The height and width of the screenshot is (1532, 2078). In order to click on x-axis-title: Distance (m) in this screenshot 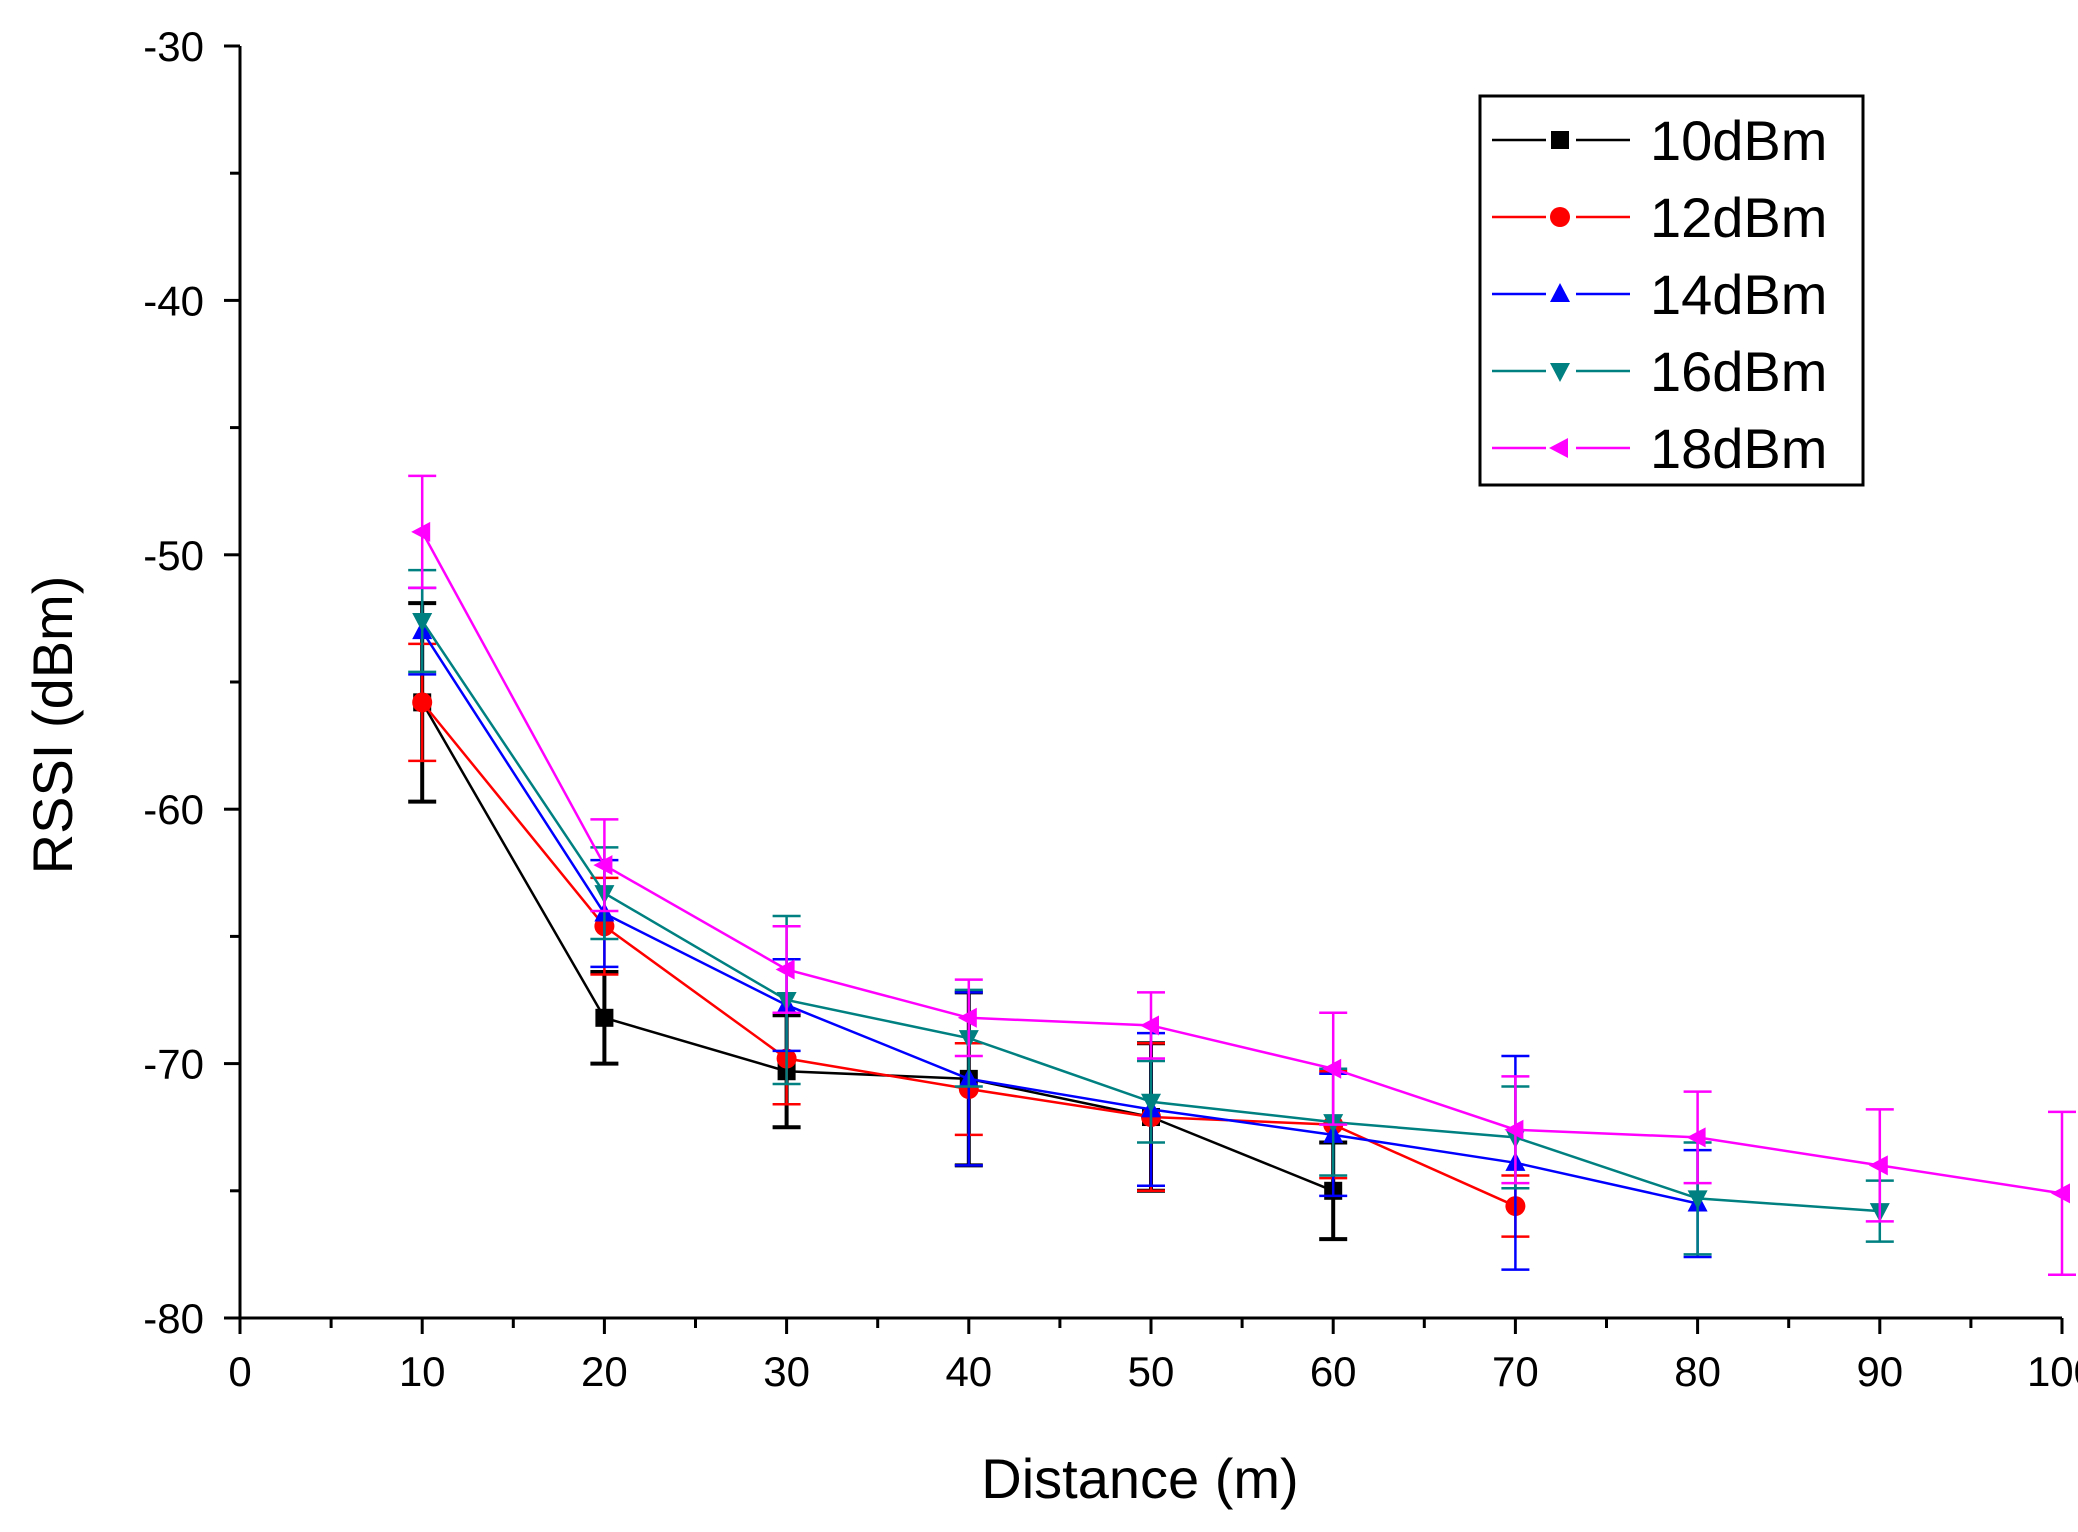, I will do `click(1139, 1478)`.